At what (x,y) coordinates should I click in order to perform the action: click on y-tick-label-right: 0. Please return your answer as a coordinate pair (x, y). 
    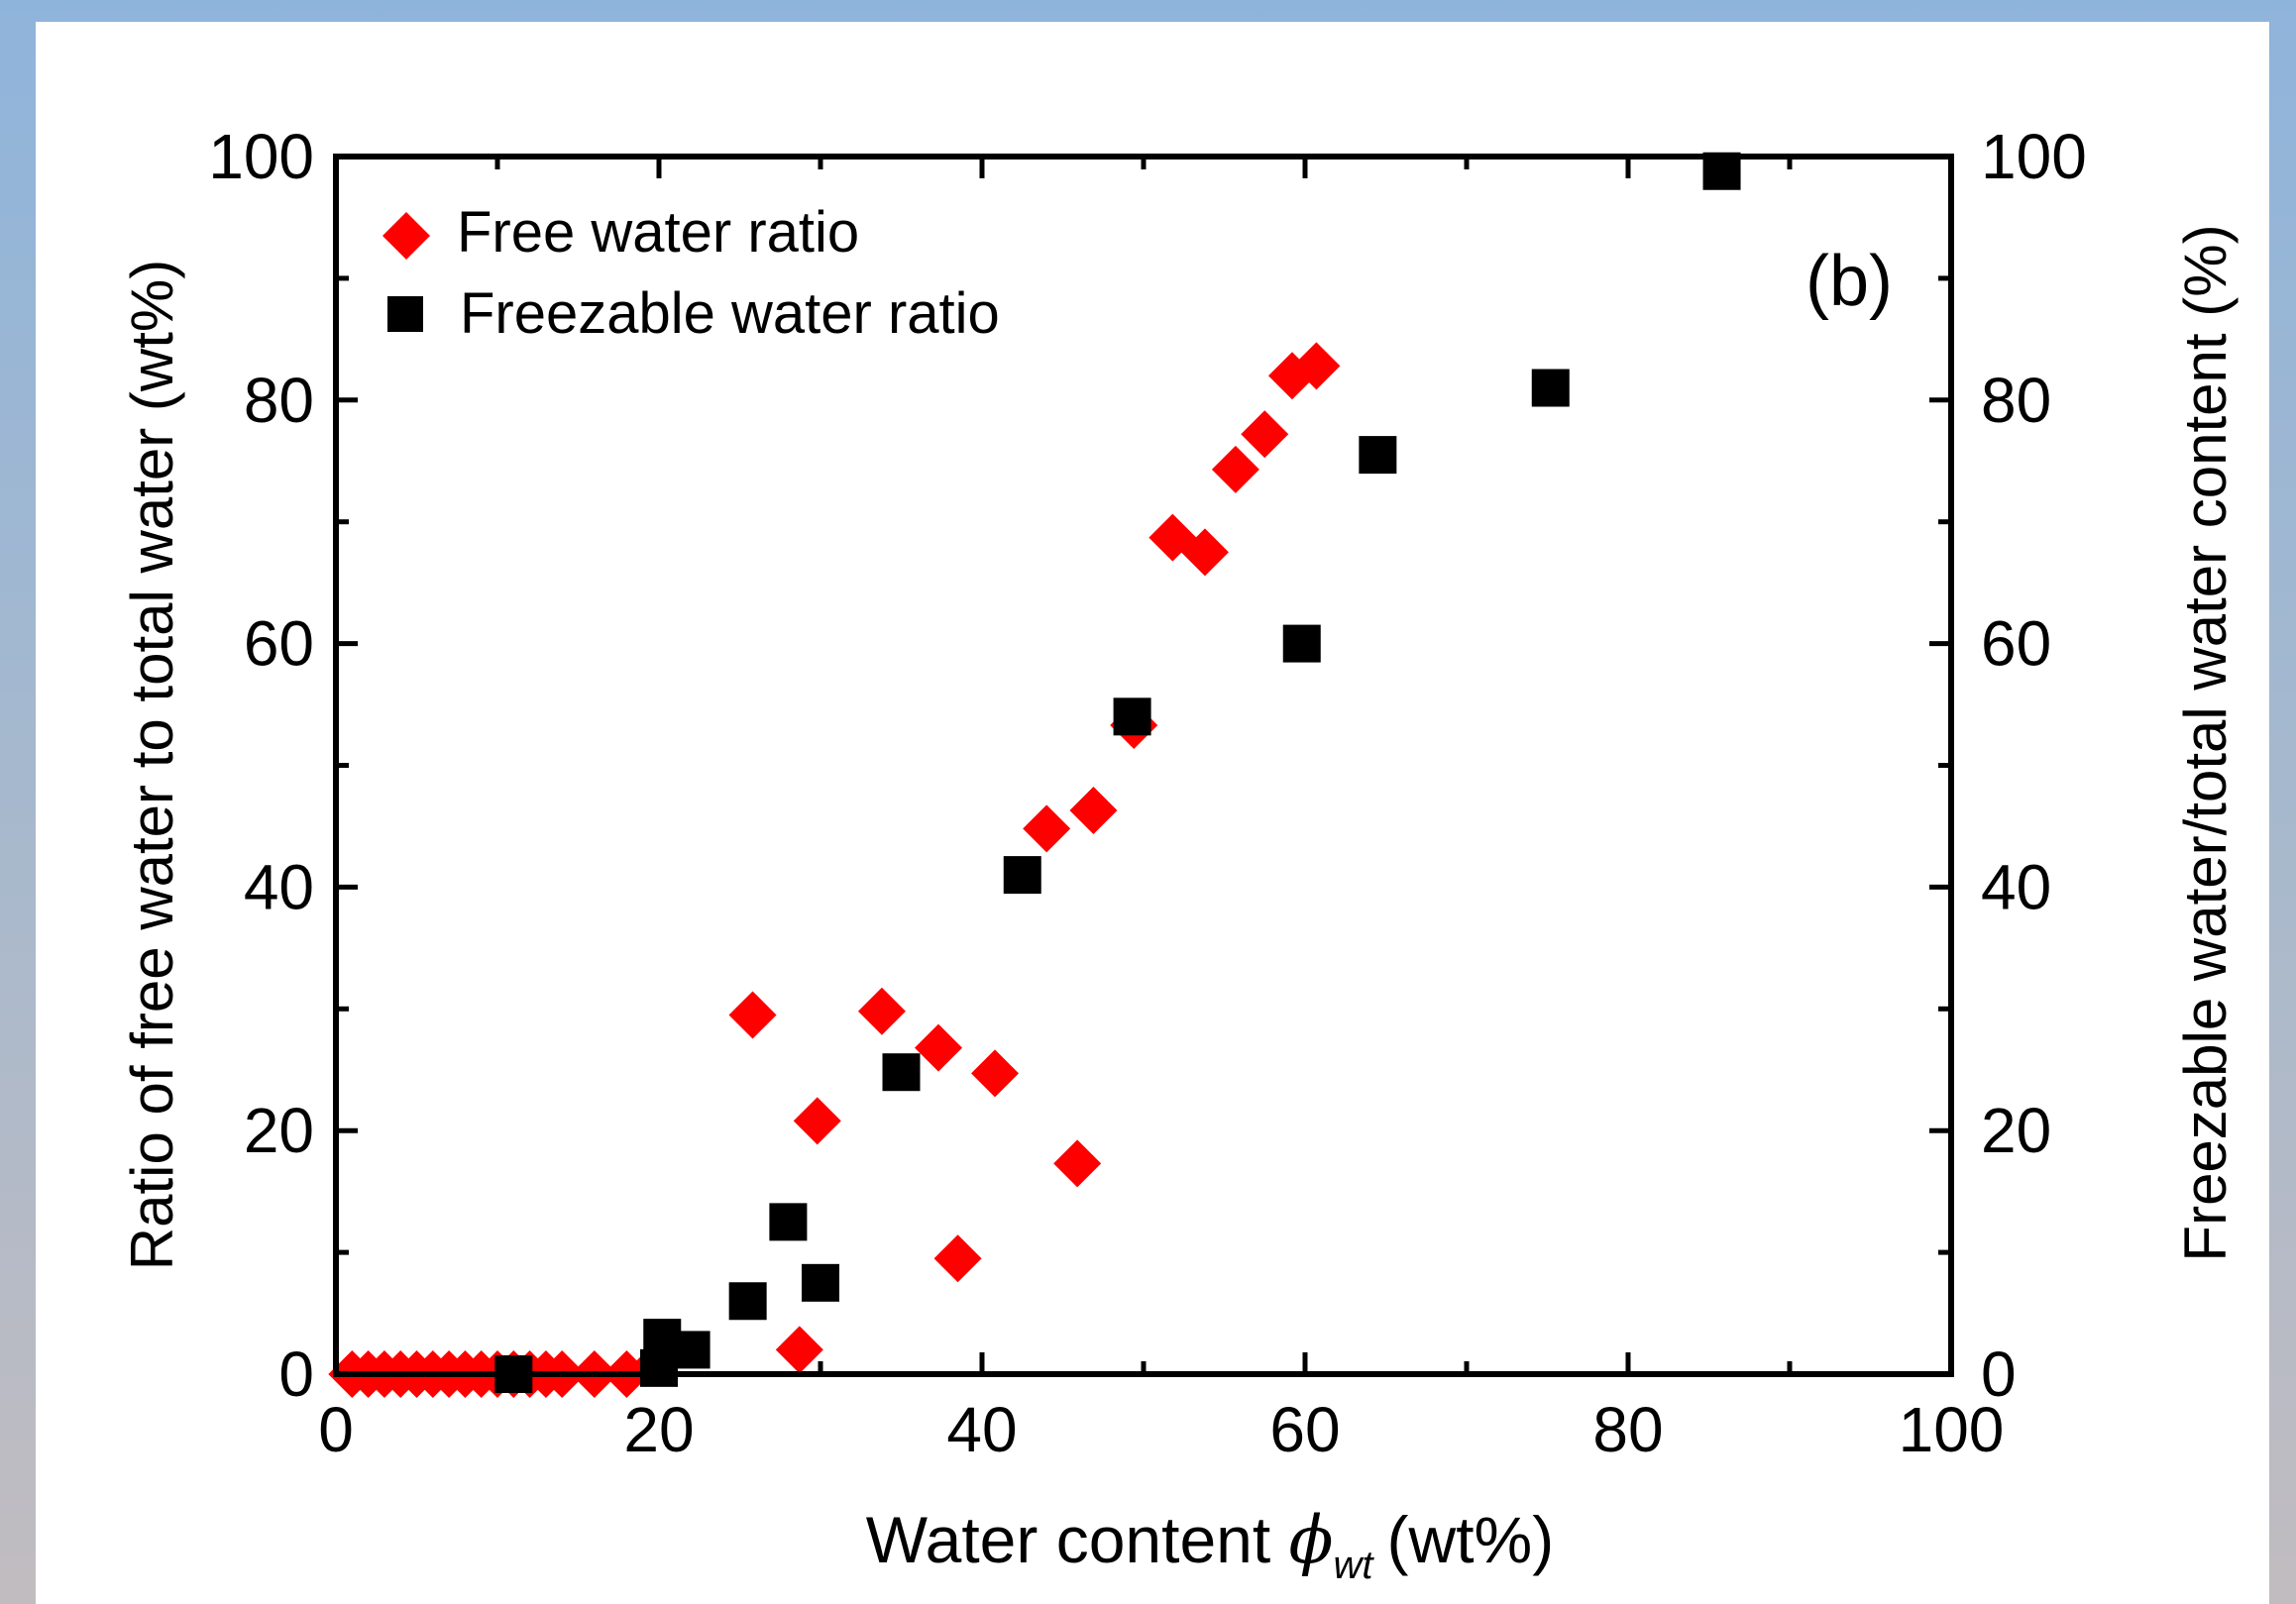
    Looking at the image, I should click on (1999, 1374).